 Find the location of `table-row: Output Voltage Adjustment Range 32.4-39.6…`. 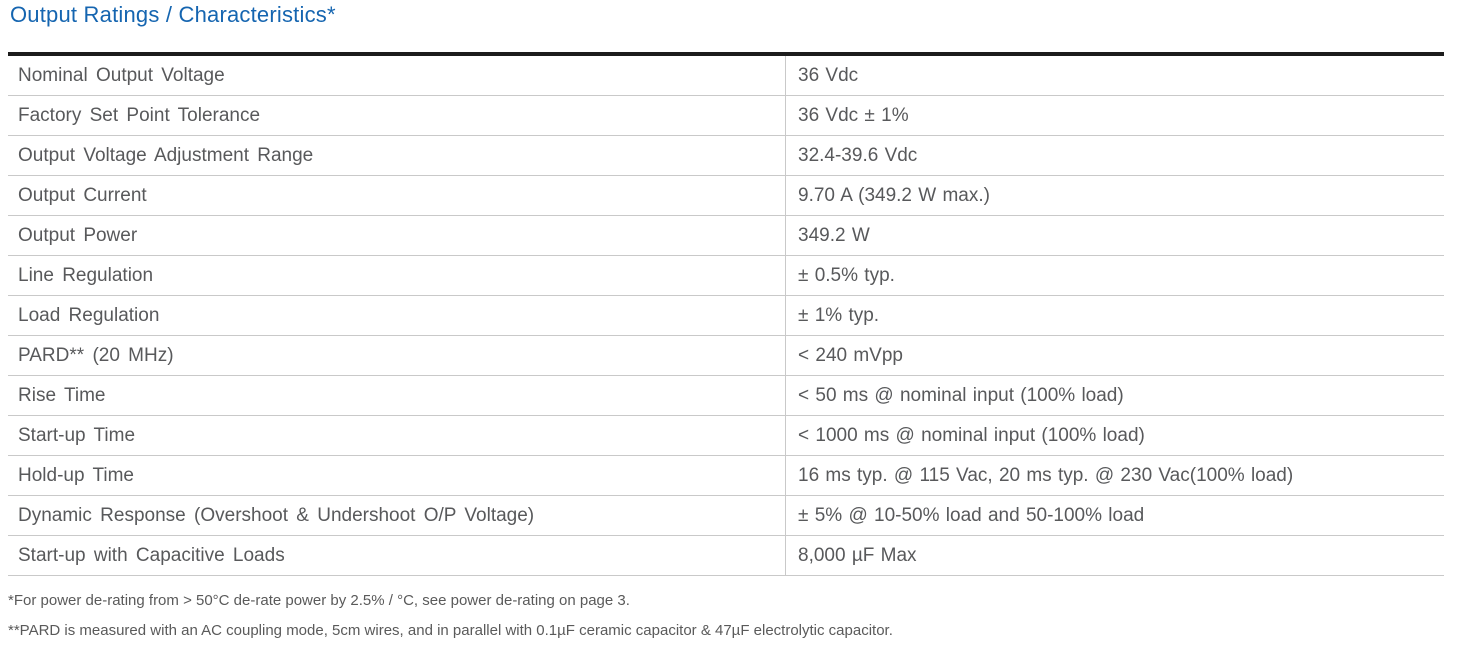

table-row: Output Voltage Adjustment Range 32.4-39.6… is located at coordinates (726, 155).